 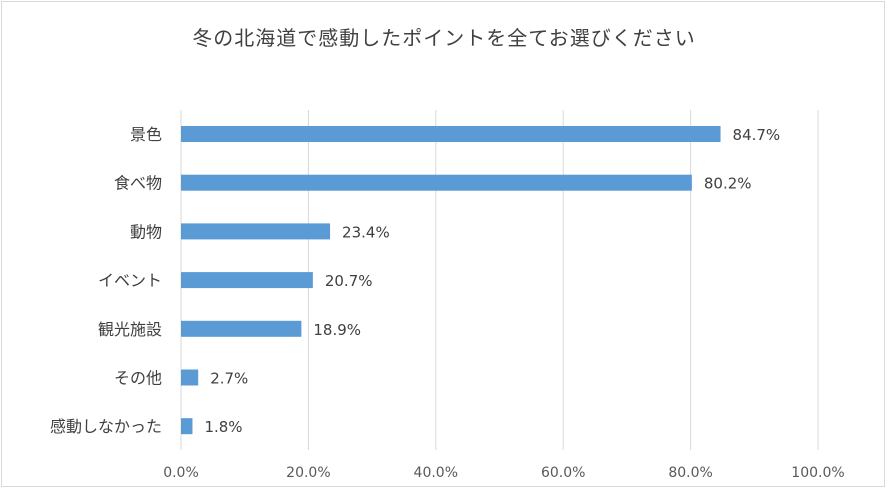 I want to click on x-tick-labels: 0.0% 20.0% 40.0% 60.0% 80.0% 100.0%, so click(x=503, y=473).